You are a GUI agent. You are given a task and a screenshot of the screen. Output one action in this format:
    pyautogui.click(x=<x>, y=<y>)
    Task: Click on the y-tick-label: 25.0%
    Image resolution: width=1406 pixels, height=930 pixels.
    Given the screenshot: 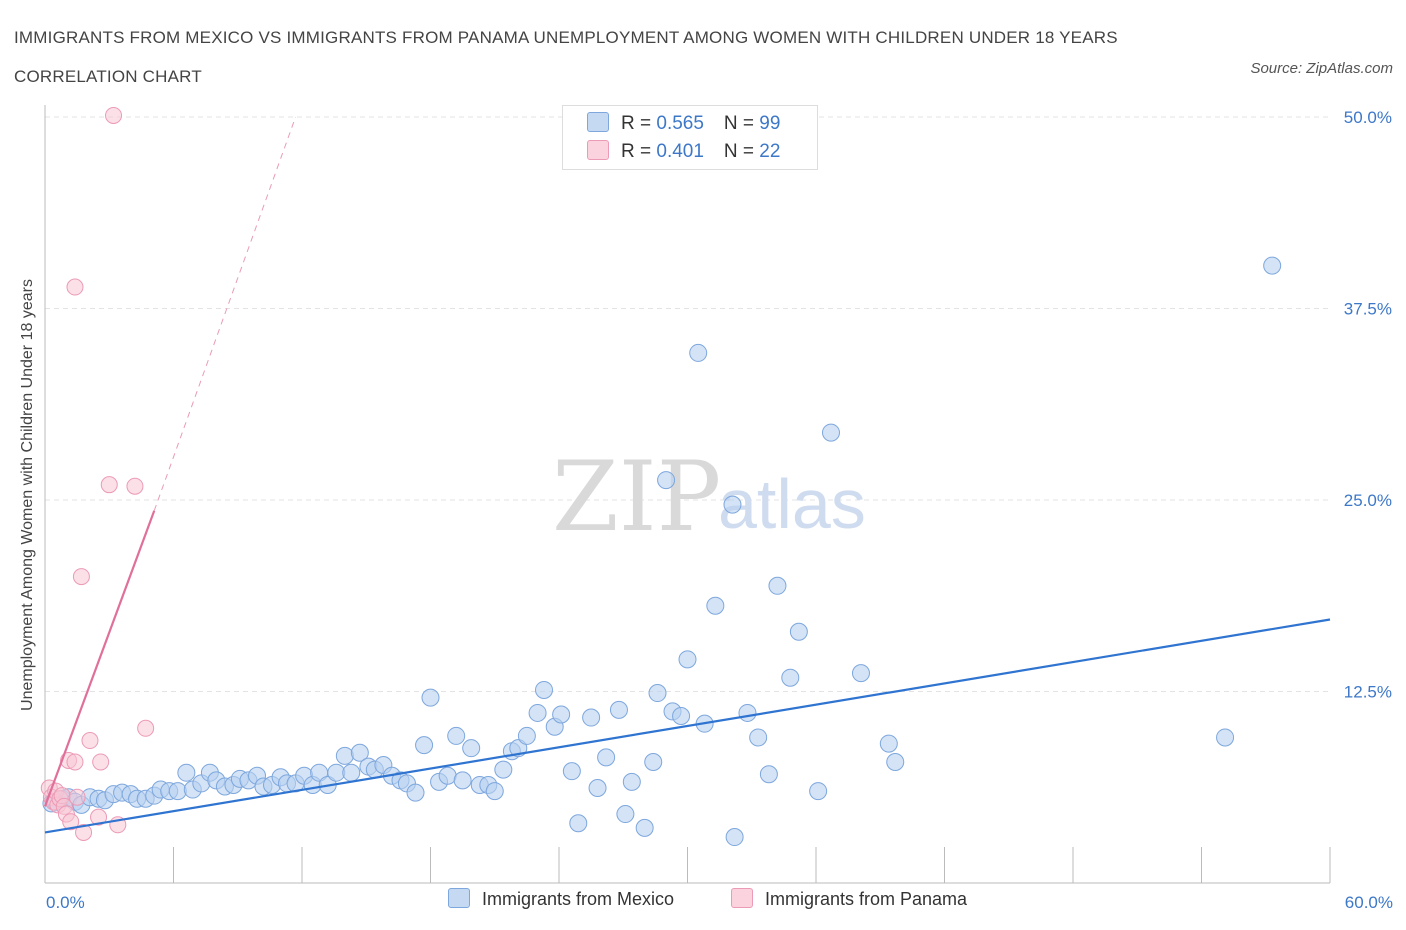 What is the action you would take?
    pyautogui.click(x=1368, y=500)
    